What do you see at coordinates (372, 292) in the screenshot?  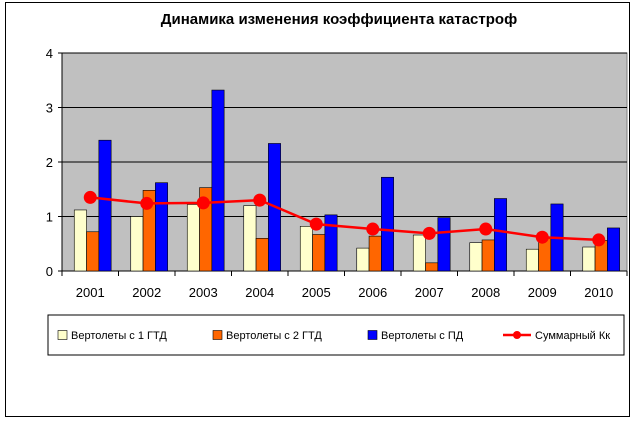 I see `x-tick-label-2006: 2006` at bounding box center [372, 292].